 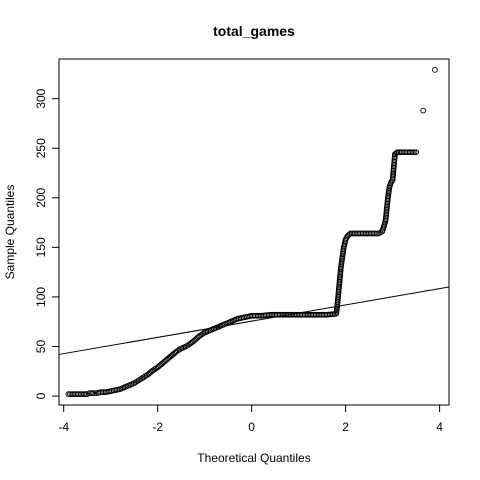 What do you see at coordinates (253, 458) in the screenshot?
I see `x-axis-label: Theoretical Quantiles` at bounding box center [253, 458].